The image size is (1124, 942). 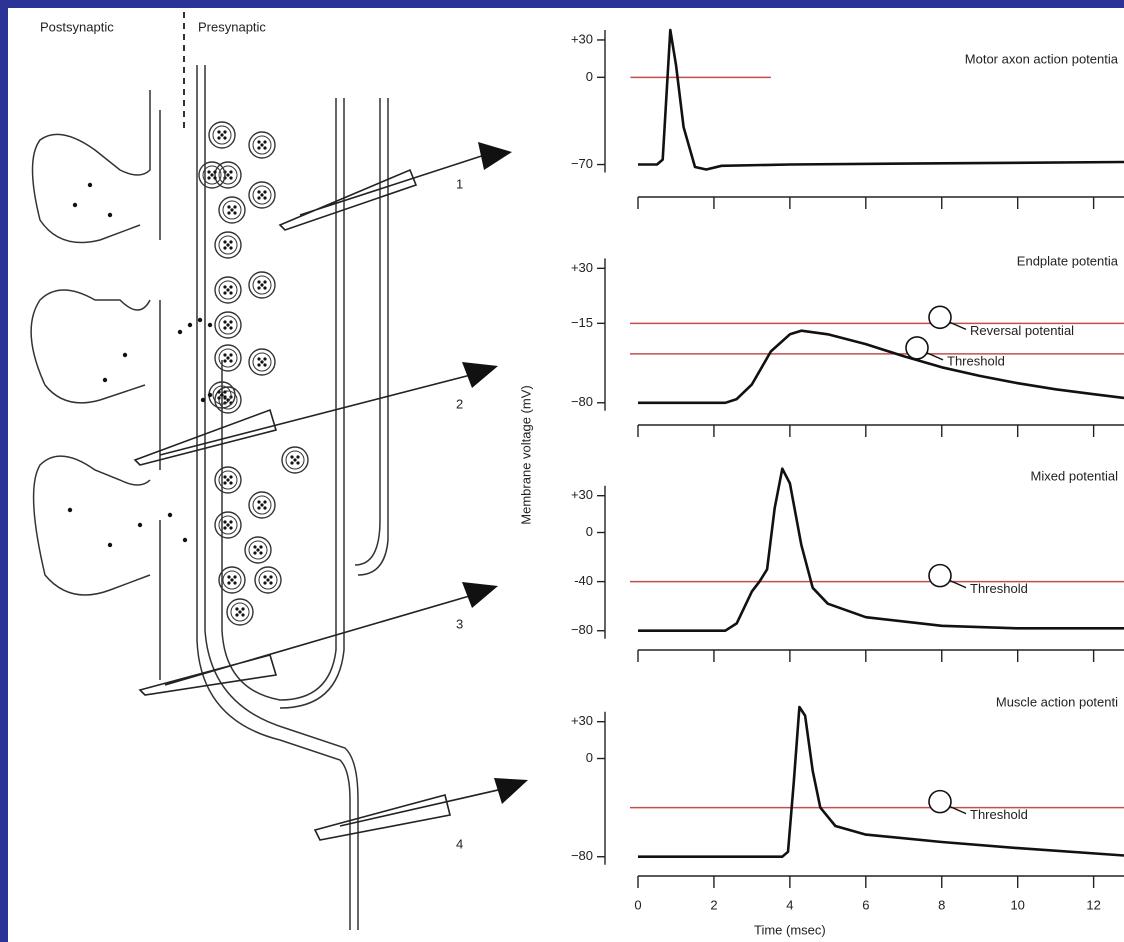 I want to click on x-tick-label: 2, so click(x=713, y=904).